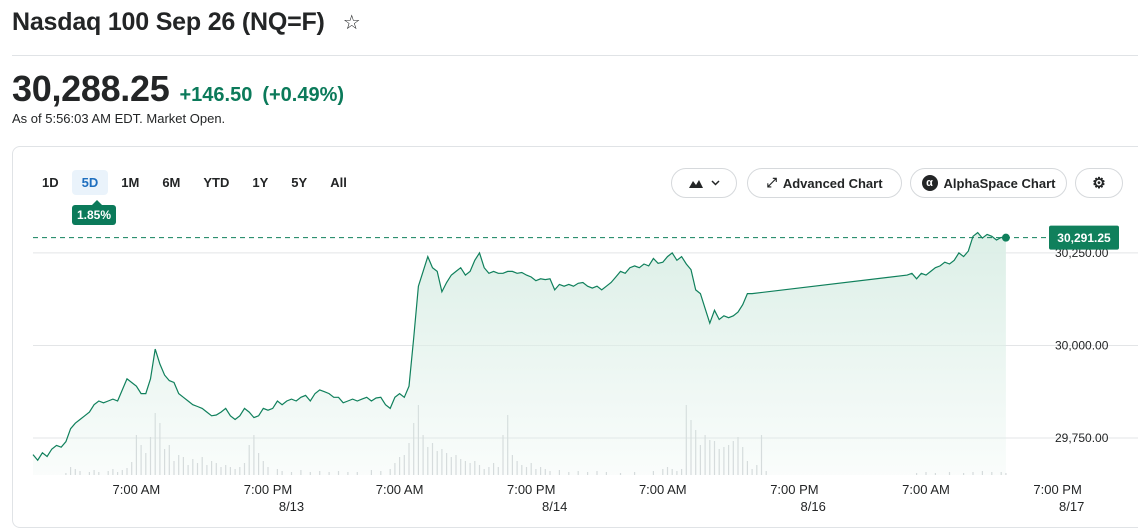 The height and width of the screenshot is (528, 1138). What do you see at coordinates (216, 95) in the screenshot?
I see `price-change: +146.50` at bounding box center [216, 95].